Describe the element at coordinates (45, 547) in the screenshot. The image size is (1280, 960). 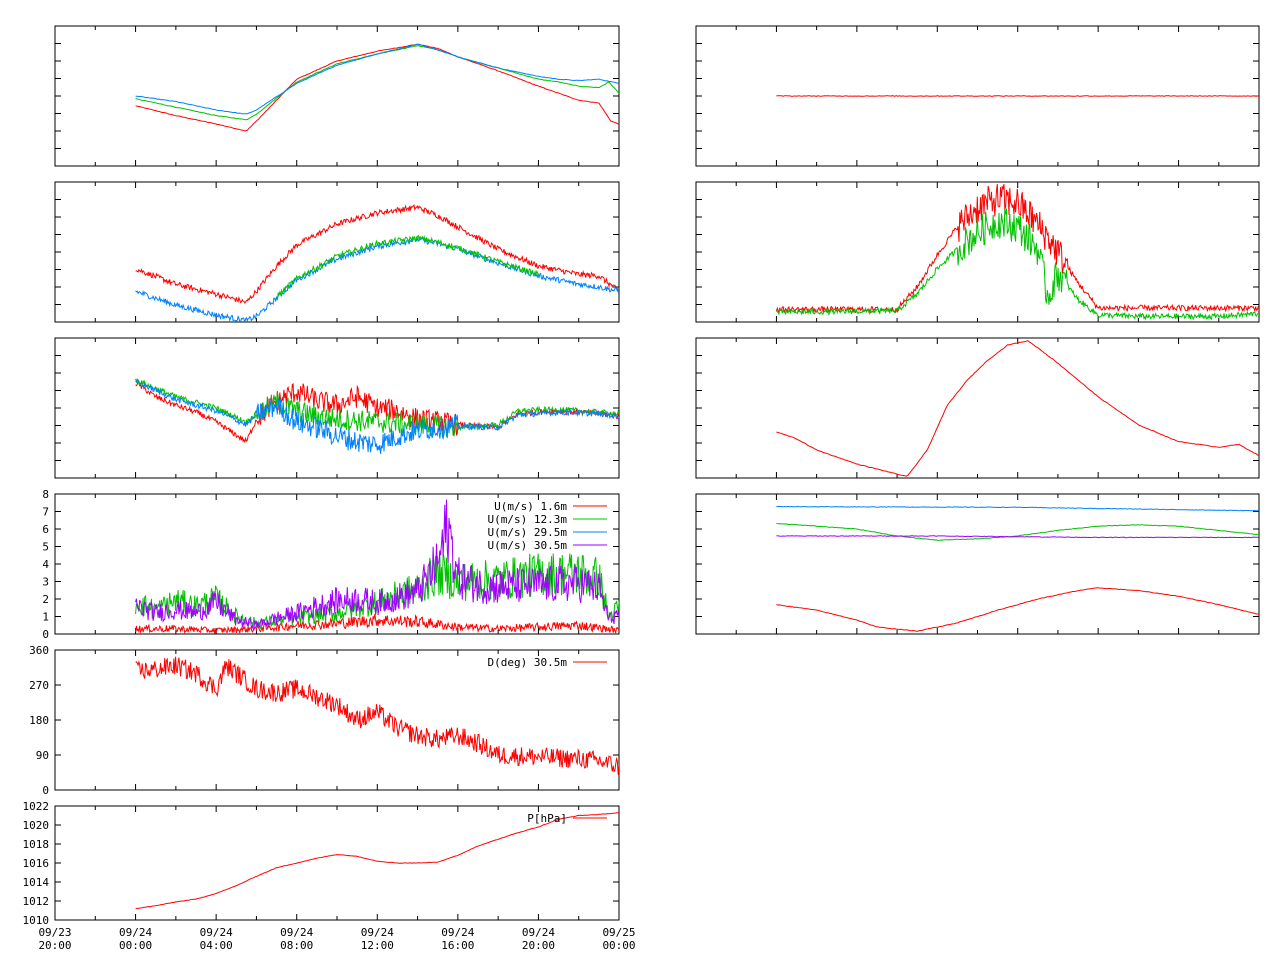
I see `y-tick-label: 5` at that location.